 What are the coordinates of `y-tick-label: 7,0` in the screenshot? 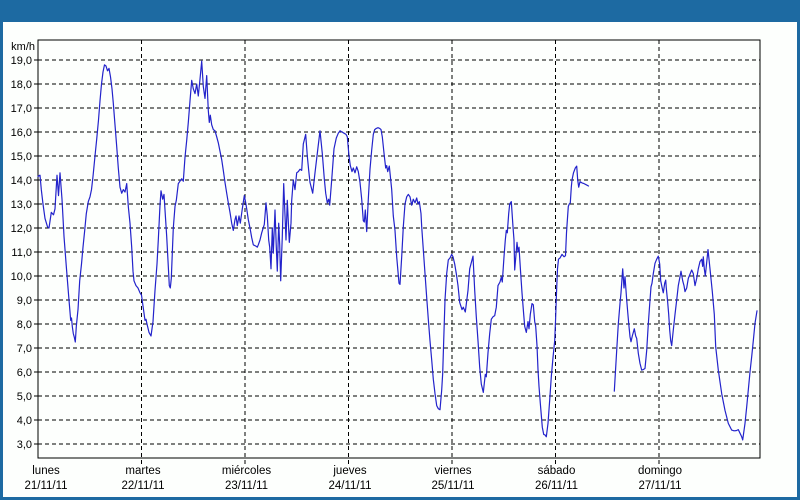 It's located at (24, 349).